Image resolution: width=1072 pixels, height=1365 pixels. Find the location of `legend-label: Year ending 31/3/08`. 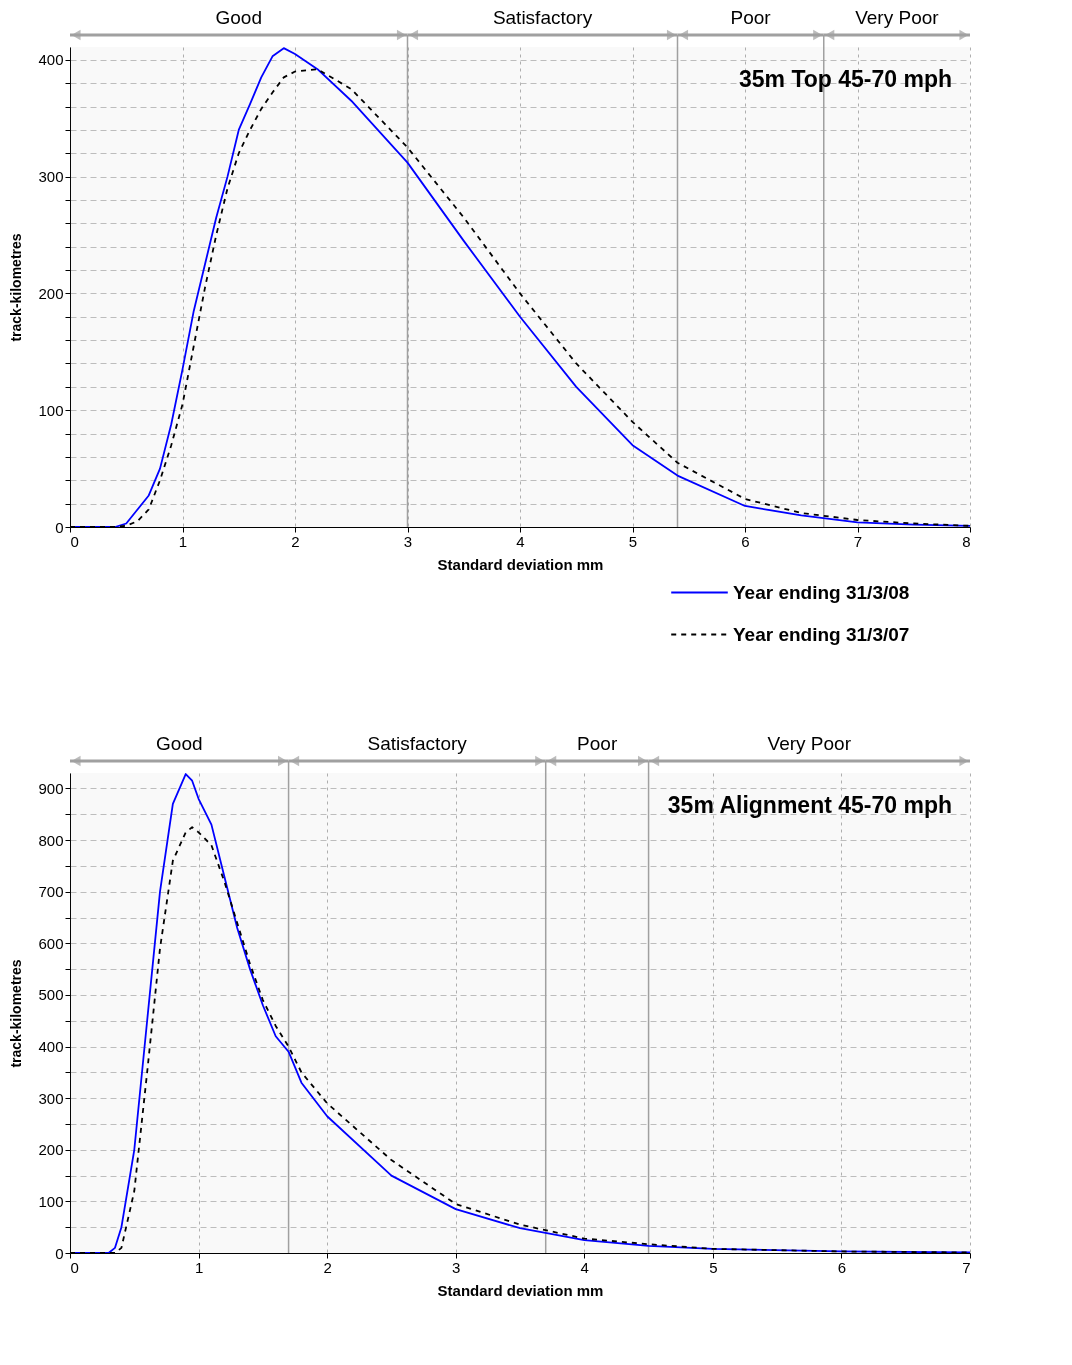

legend-label: Year ending 31/3/08 is located at coordinates (821, 592).